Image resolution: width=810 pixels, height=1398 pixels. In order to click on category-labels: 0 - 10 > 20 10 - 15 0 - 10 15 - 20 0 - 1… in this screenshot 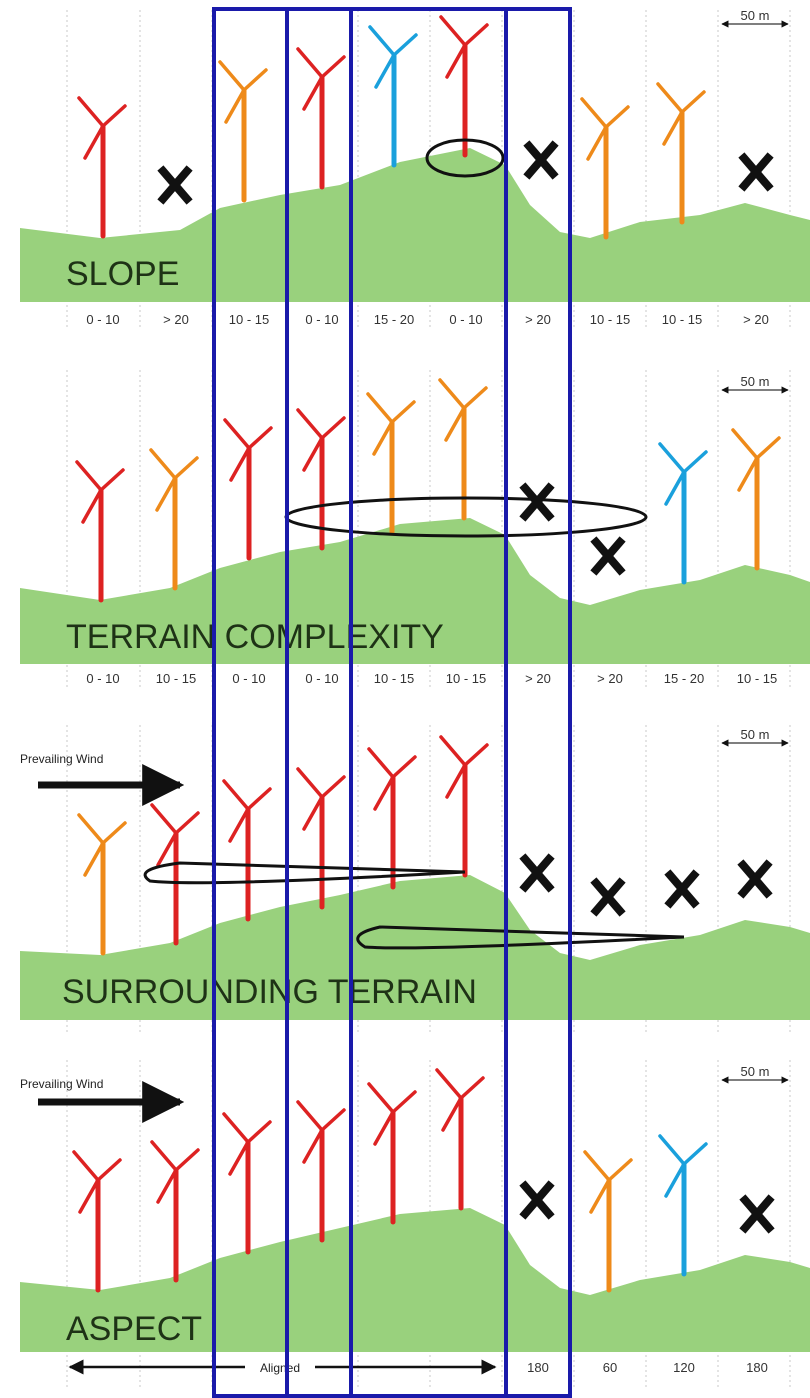, I will do `click(427, 319)`.